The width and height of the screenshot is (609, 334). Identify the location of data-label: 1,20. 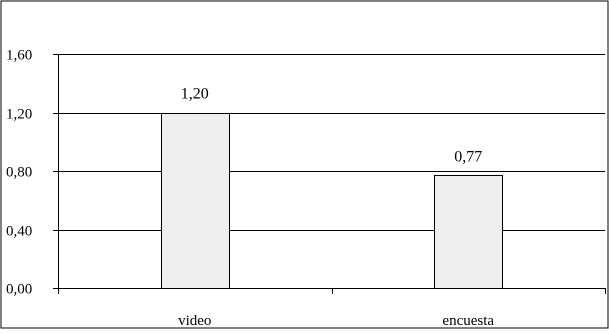
(195, 94).